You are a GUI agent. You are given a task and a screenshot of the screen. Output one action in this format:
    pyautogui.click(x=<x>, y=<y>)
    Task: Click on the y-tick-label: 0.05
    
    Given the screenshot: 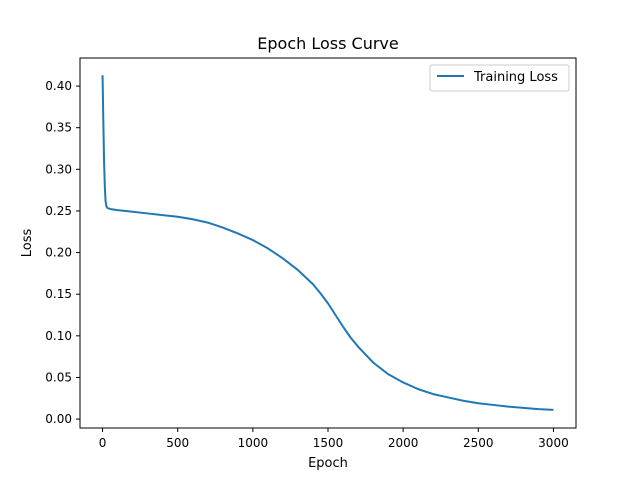 What is the action you would take?
    pyautogui.click(x=58, y=377)
    